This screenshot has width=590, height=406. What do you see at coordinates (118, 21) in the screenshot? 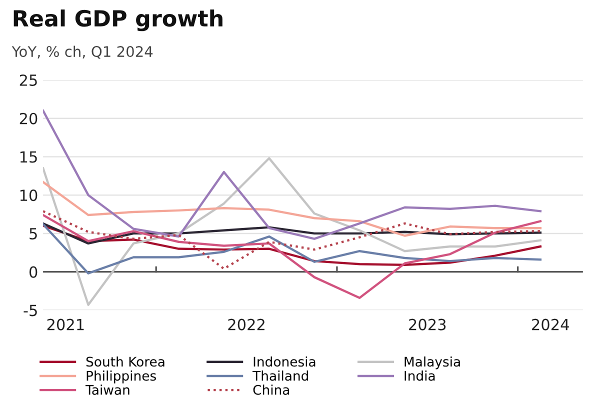
I see `chart-title: Real GDP growth` at bounding box center [118, 21].